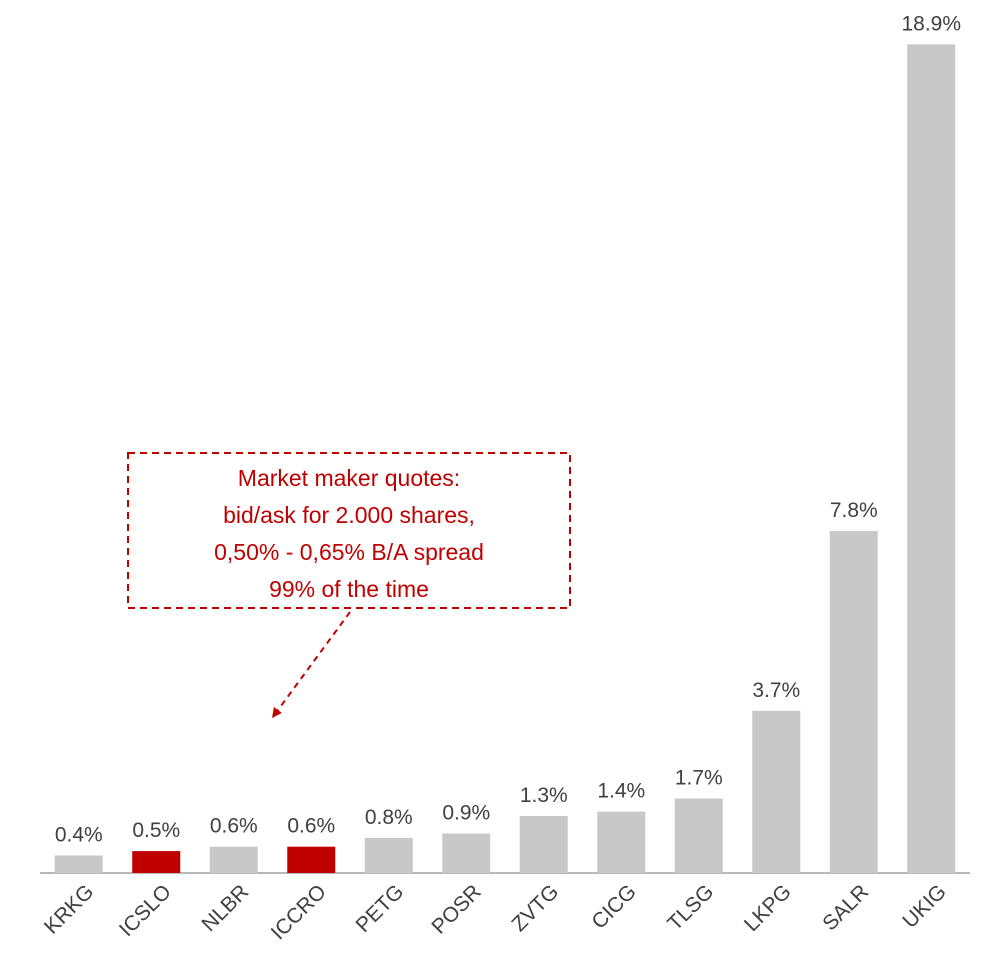  Describe the element at coordinates (776, 690) in the screenshot. I see `value-label: 3.7%` at that location.